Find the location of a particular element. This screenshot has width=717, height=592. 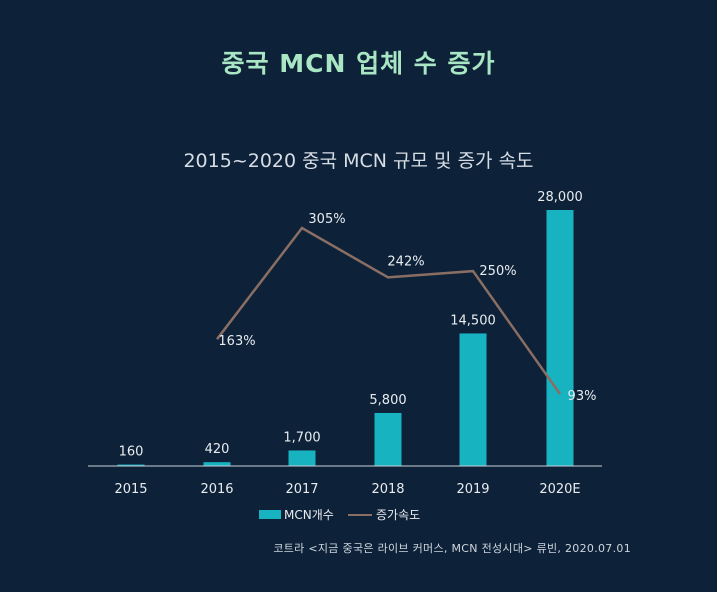

growth-rate-line is located at coordinates (389, 310).